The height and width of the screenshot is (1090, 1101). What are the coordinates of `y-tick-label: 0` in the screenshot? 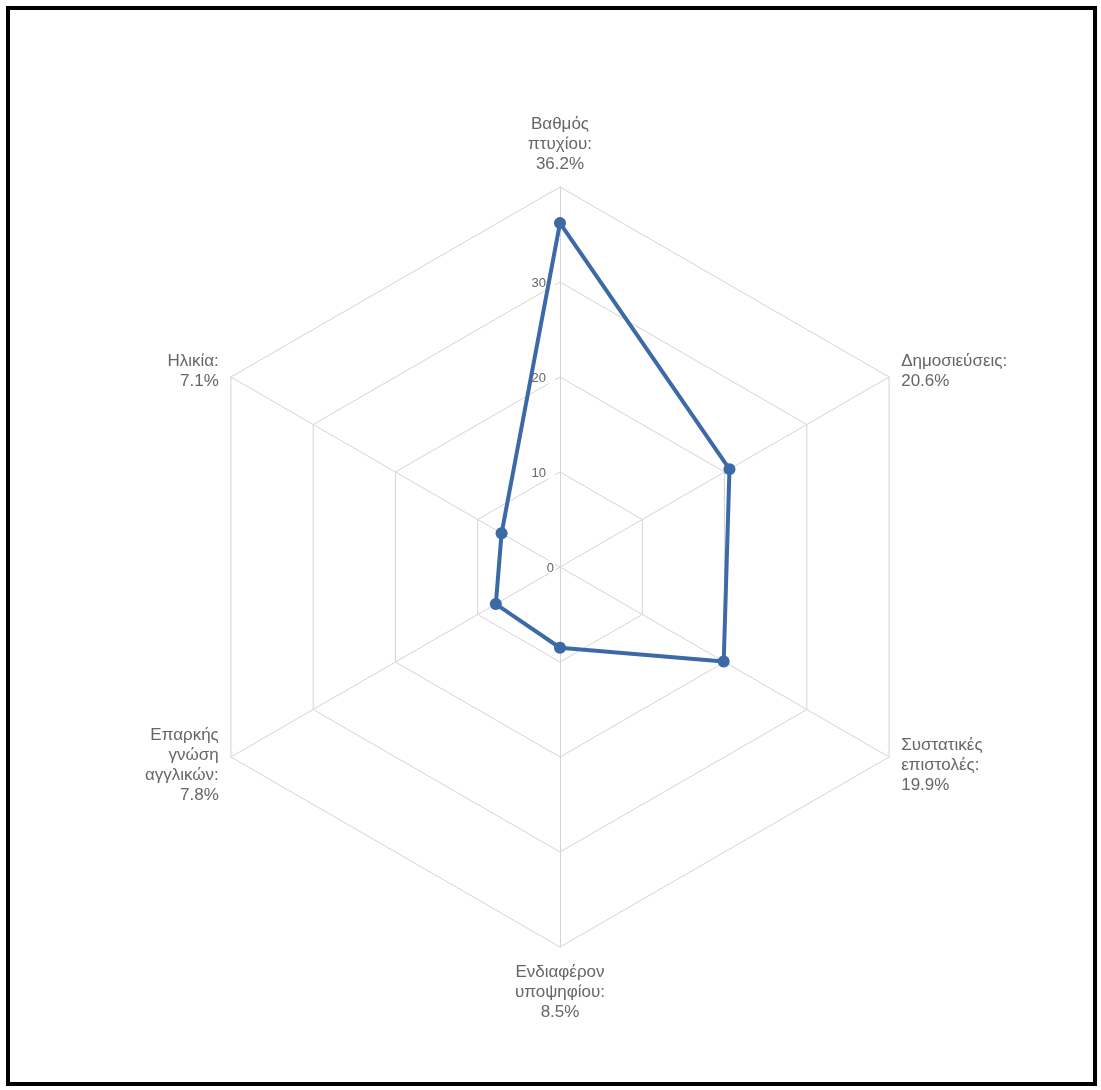 It's located at (550, 567).